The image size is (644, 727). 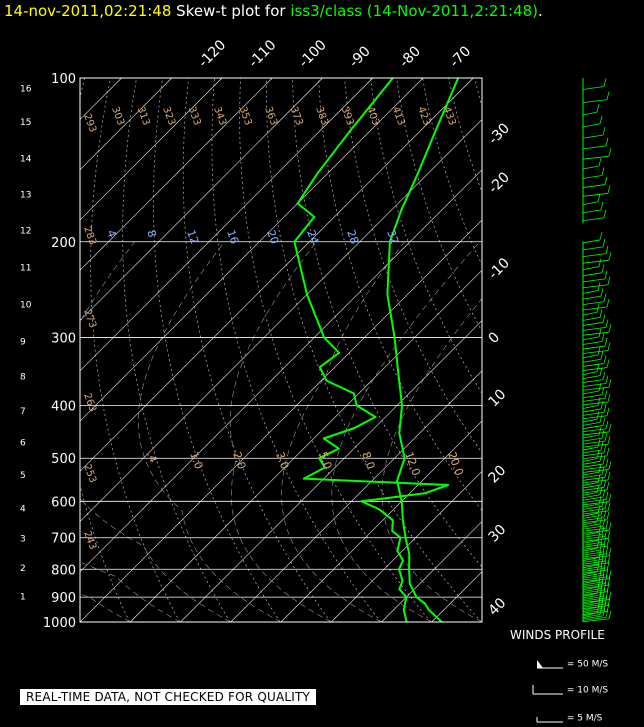 I want to click on height-tick-label: 10, so click(x=26, y=306).